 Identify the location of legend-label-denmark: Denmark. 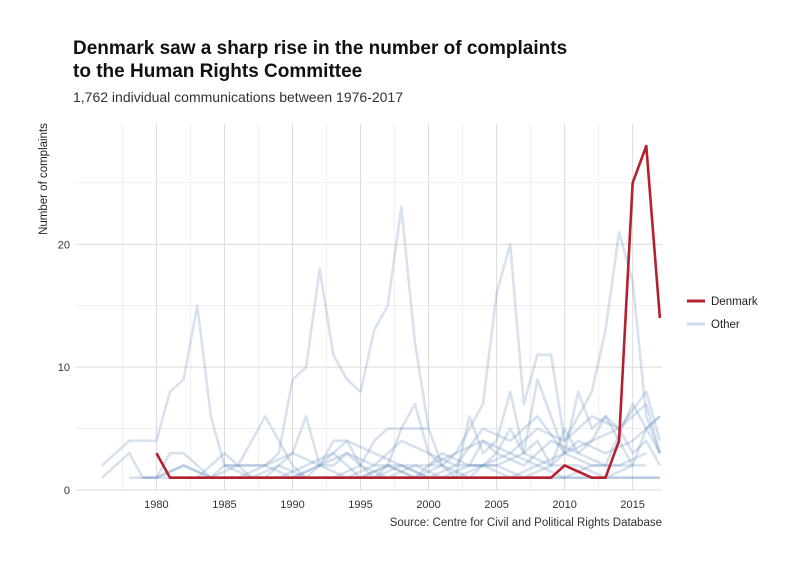
(734, 302).